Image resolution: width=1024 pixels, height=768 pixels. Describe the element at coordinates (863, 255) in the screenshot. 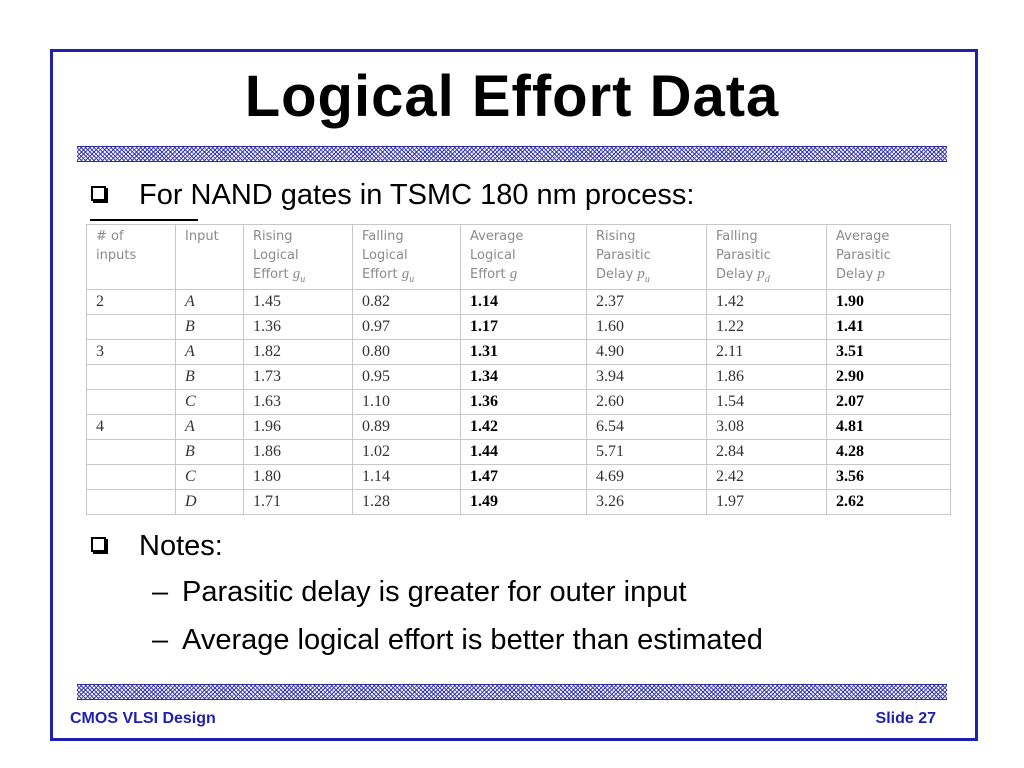

I see `column-header-line: Parasitic` at that location.